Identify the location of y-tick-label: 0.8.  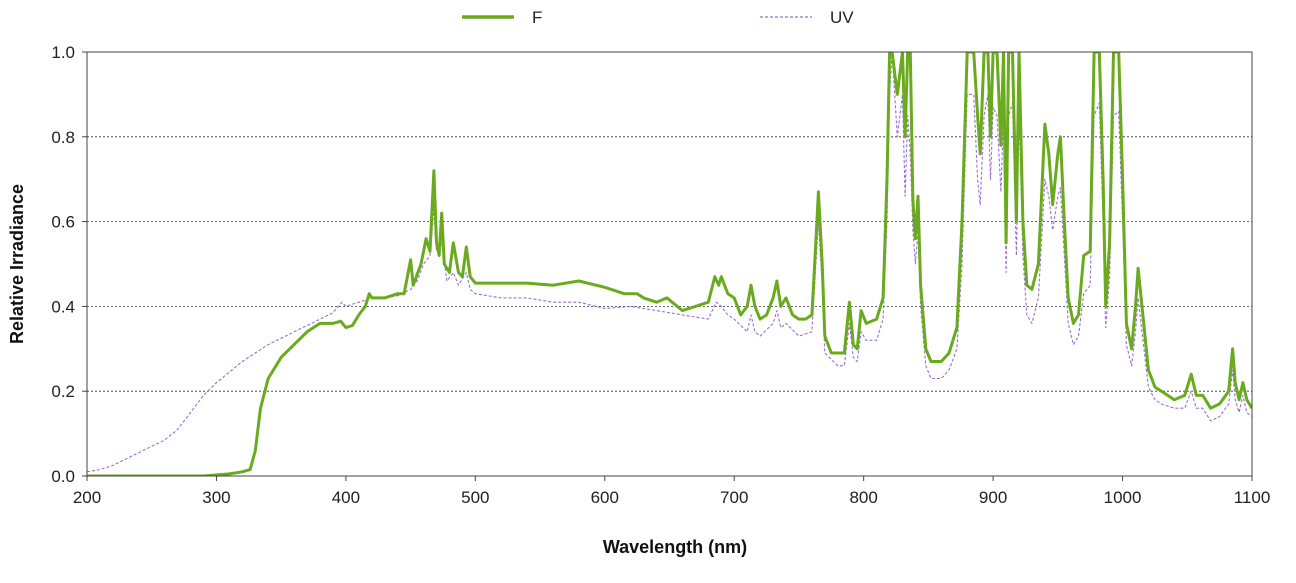
(63, 137).